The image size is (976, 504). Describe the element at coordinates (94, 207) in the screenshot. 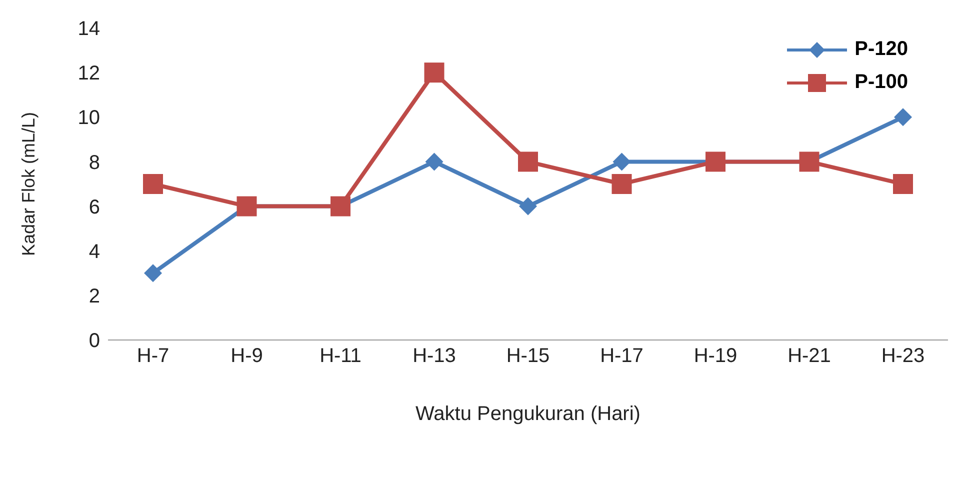

I see `y-tick-label: 6` at that location.